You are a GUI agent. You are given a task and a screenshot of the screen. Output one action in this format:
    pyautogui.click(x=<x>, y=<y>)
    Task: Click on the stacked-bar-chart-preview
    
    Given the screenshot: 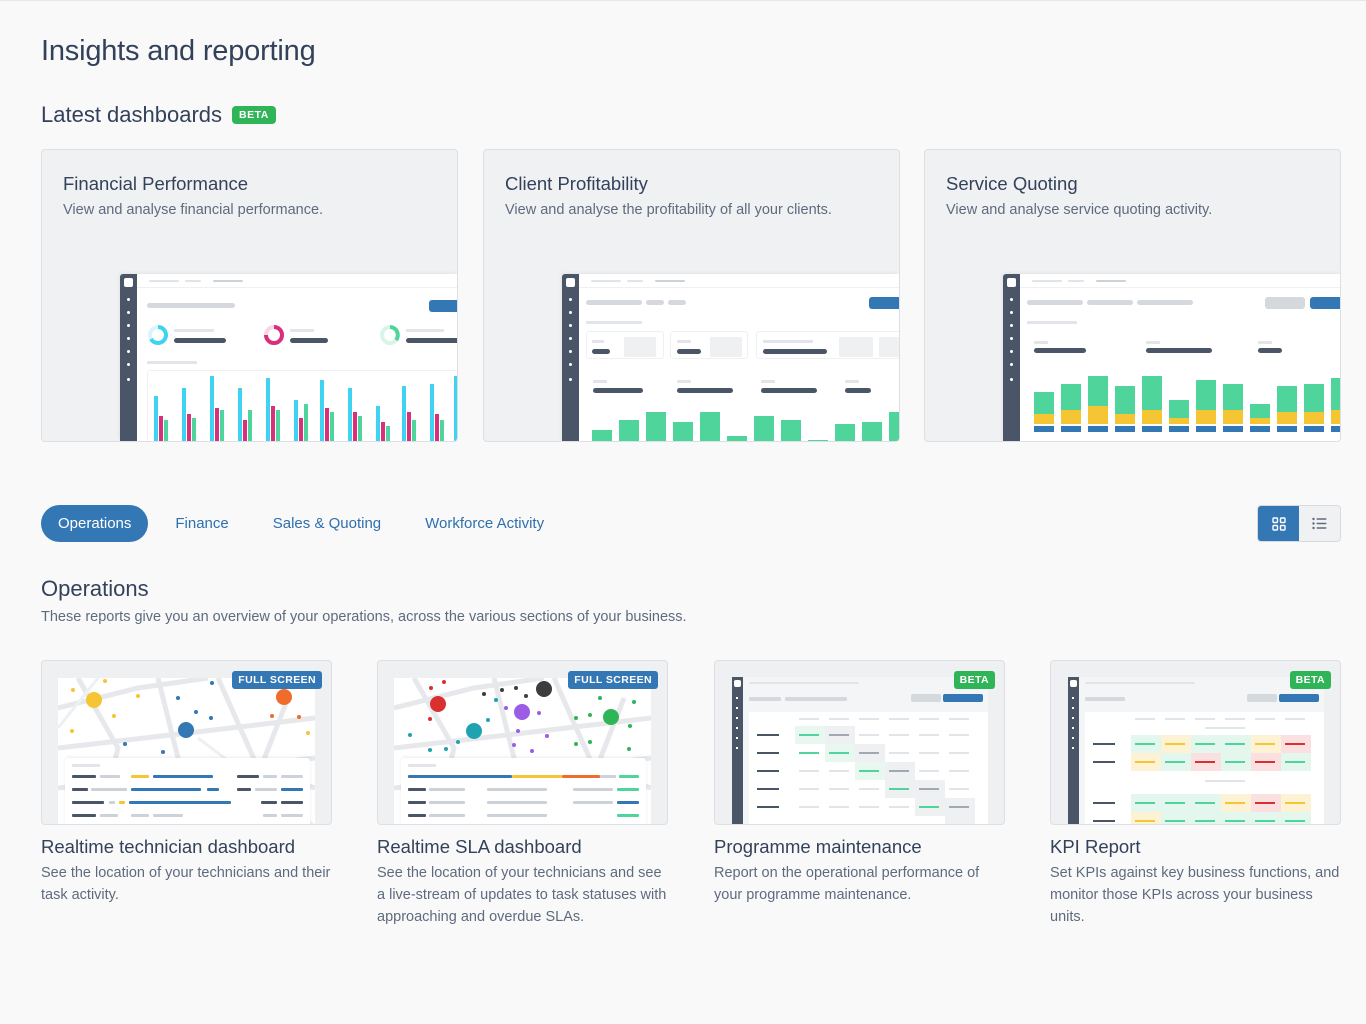 What is the action you would take?
    pyautogui.click(x=1187, y=404)
    